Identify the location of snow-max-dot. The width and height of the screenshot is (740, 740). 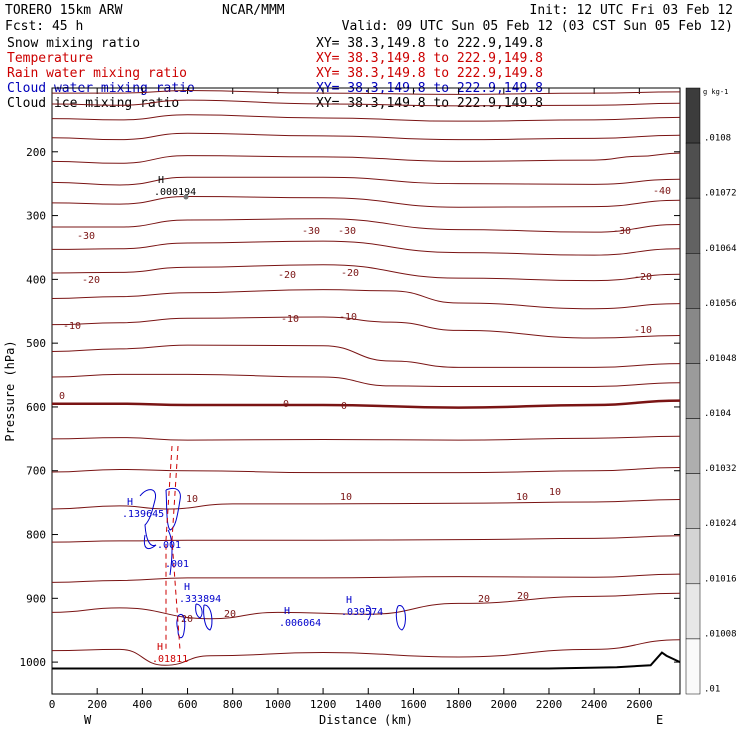
(186, 197).